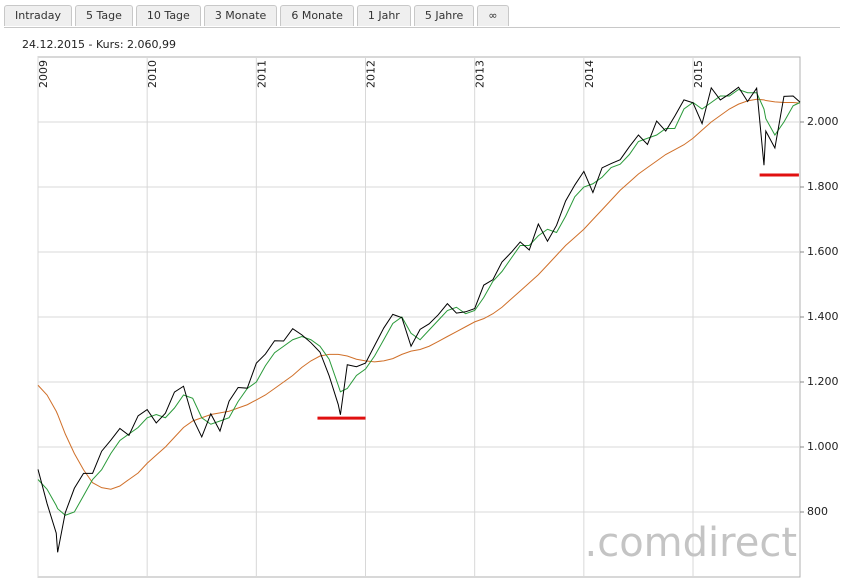 The width and height of the screenshot is (845, 582). What do you see at coordinates (240, 15) in the screenshot?
I see `period-tab: 3 Monate` at bounding box center [240, 15].